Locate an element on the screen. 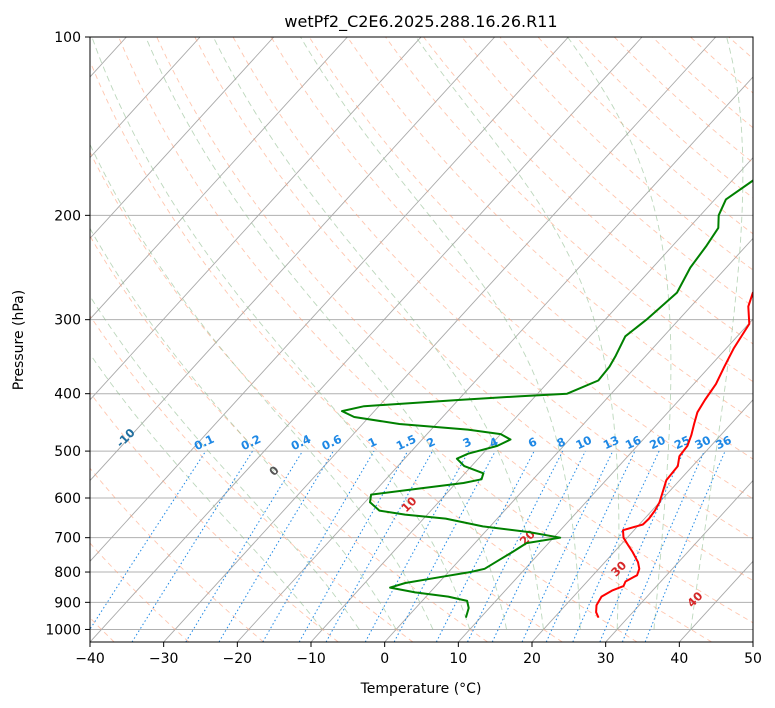 This screenshot has height=708, width=775. y-tick-label: 200 is located at coordinates (67, 216).